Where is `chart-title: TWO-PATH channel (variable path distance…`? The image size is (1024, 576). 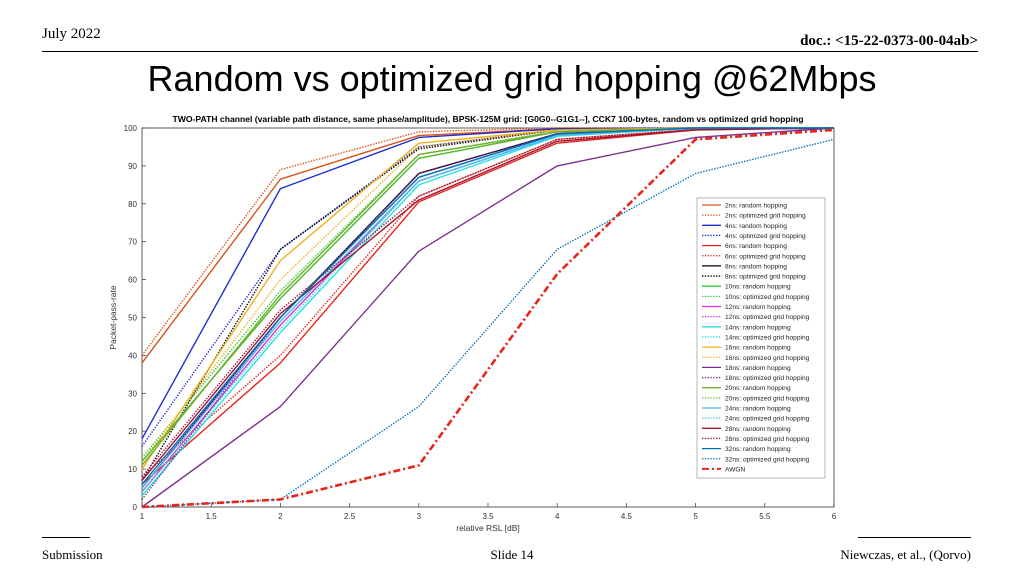 chart-title: TWO-PATH channel (variable path distance… is located at coordinates (488, 119).